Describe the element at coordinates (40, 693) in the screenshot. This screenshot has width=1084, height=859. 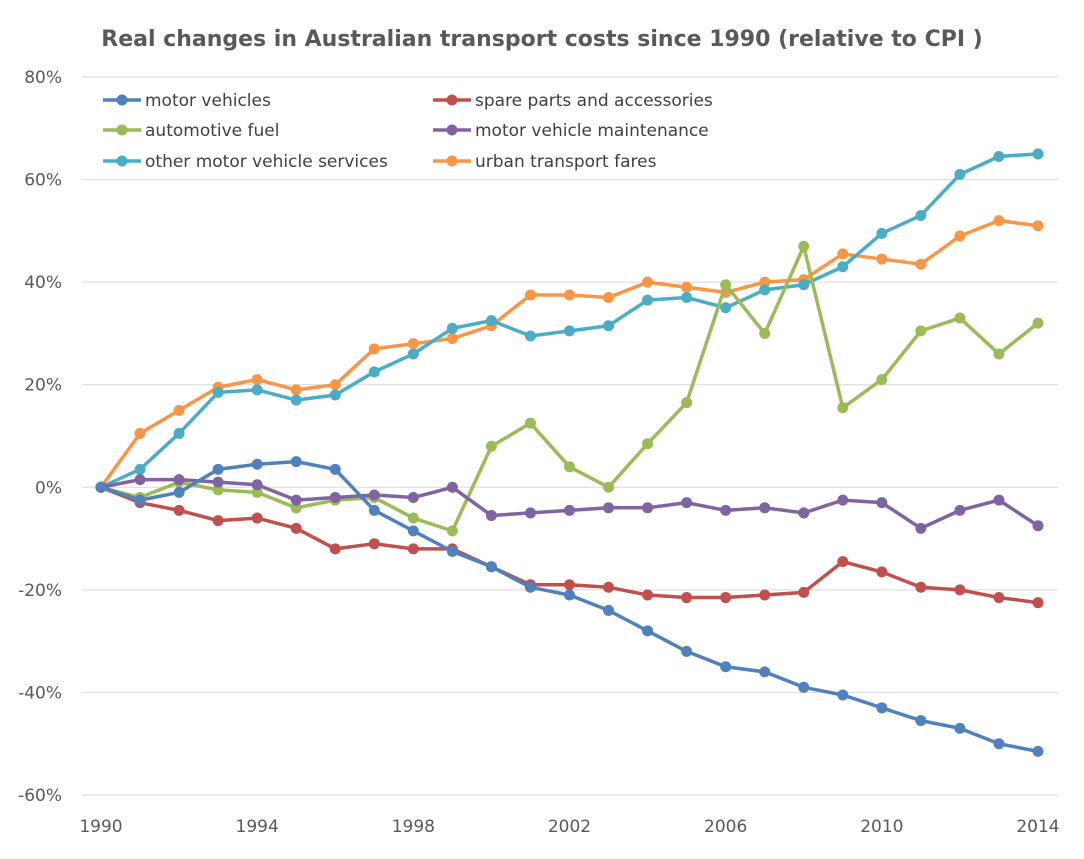
I see `y-tick-label: -40%` at that location.